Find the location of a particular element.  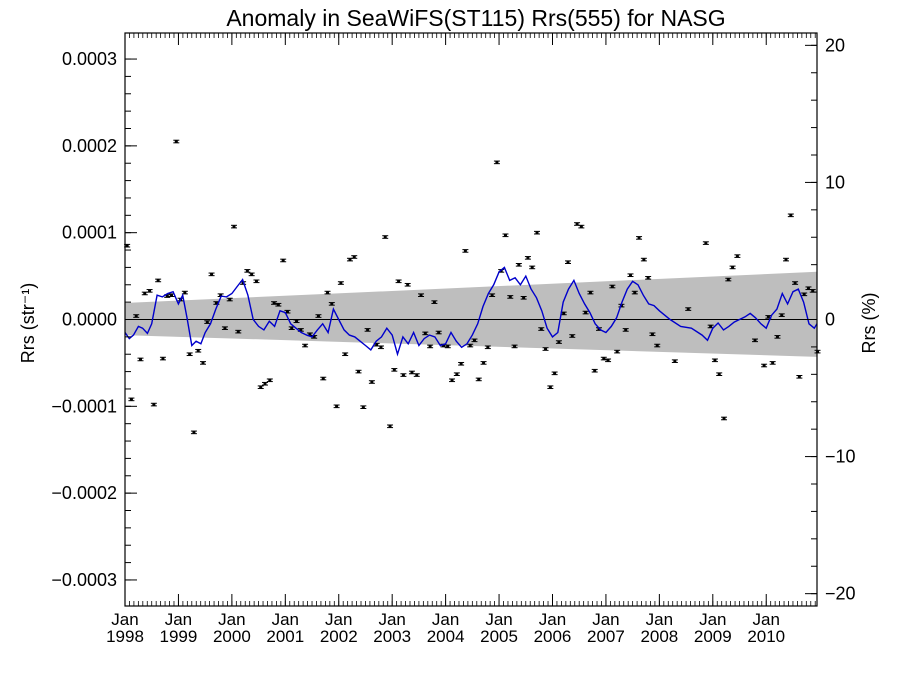

x-tick-label-year: 2003 is located at coordinates (392, 636).